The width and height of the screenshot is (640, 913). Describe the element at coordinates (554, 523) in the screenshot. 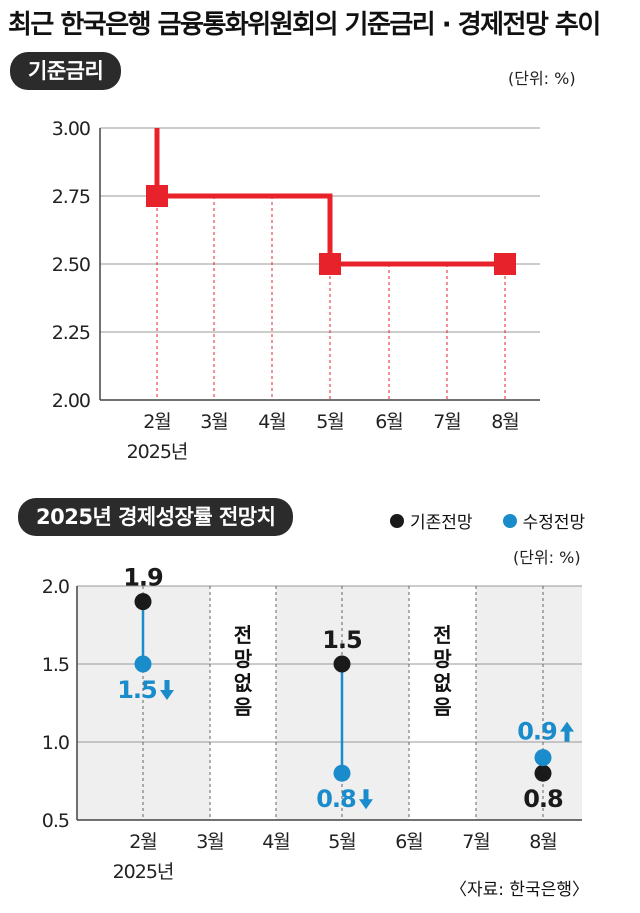

I see `legend-revised-label: 수정전망` at that location.